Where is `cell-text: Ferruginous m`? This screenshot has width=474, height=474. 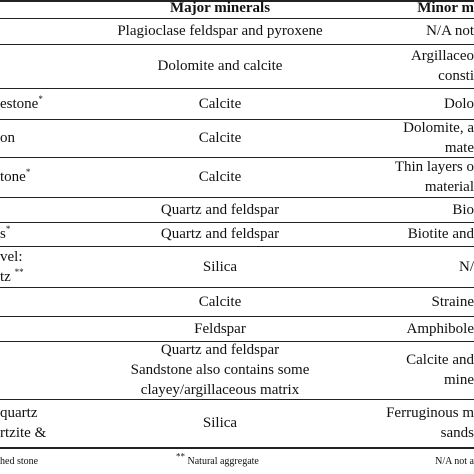
cell-text: Ferruginous m is located at coordinates (430, 413).